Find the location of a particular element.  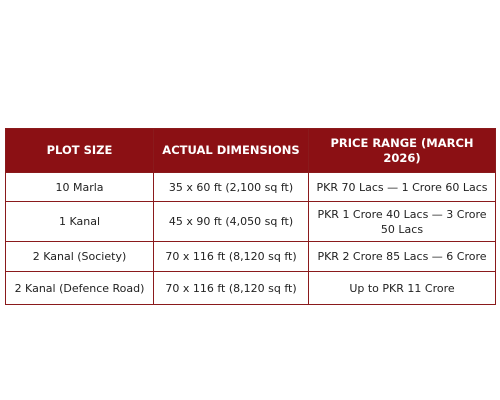

header-cell: ACTUAL DIMENSIONS is located at coordinates (231, 150).